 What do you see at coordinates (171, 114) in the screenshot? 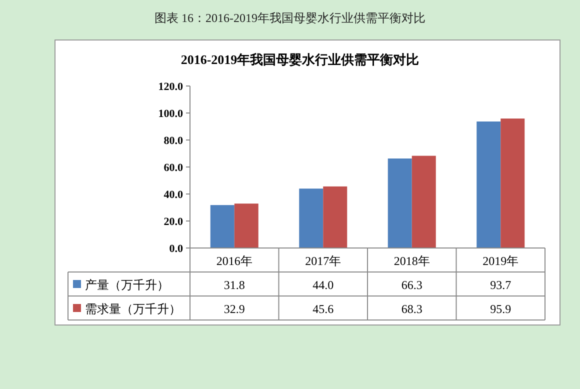
I see `y-tick-label: 100.0` at bounding box center [171, 114].